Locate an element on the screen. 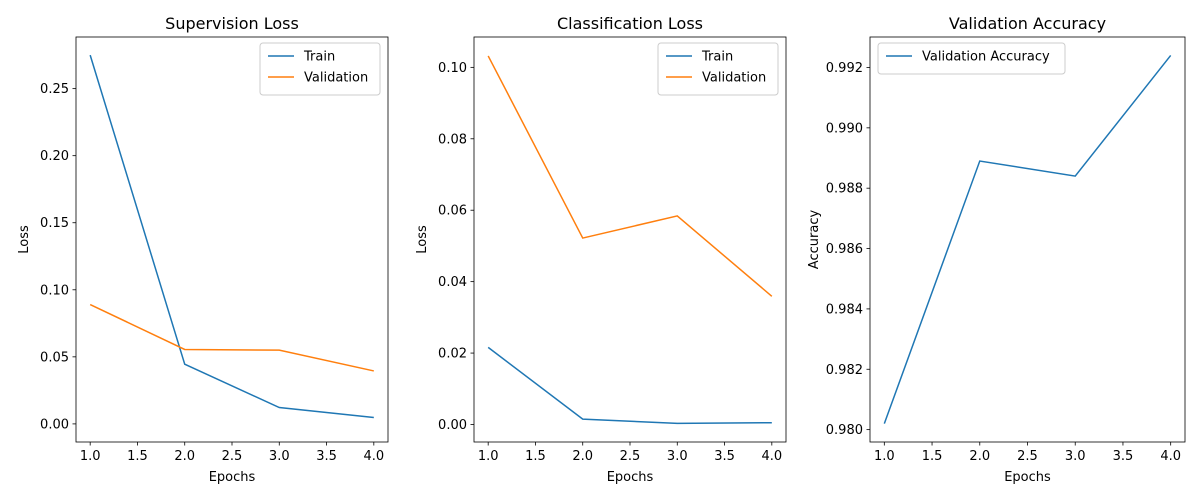 Image resolution: width=1200 pixels, height=500 pixels. y-tick-label: 0.992 is located at coordinates (844, 68).